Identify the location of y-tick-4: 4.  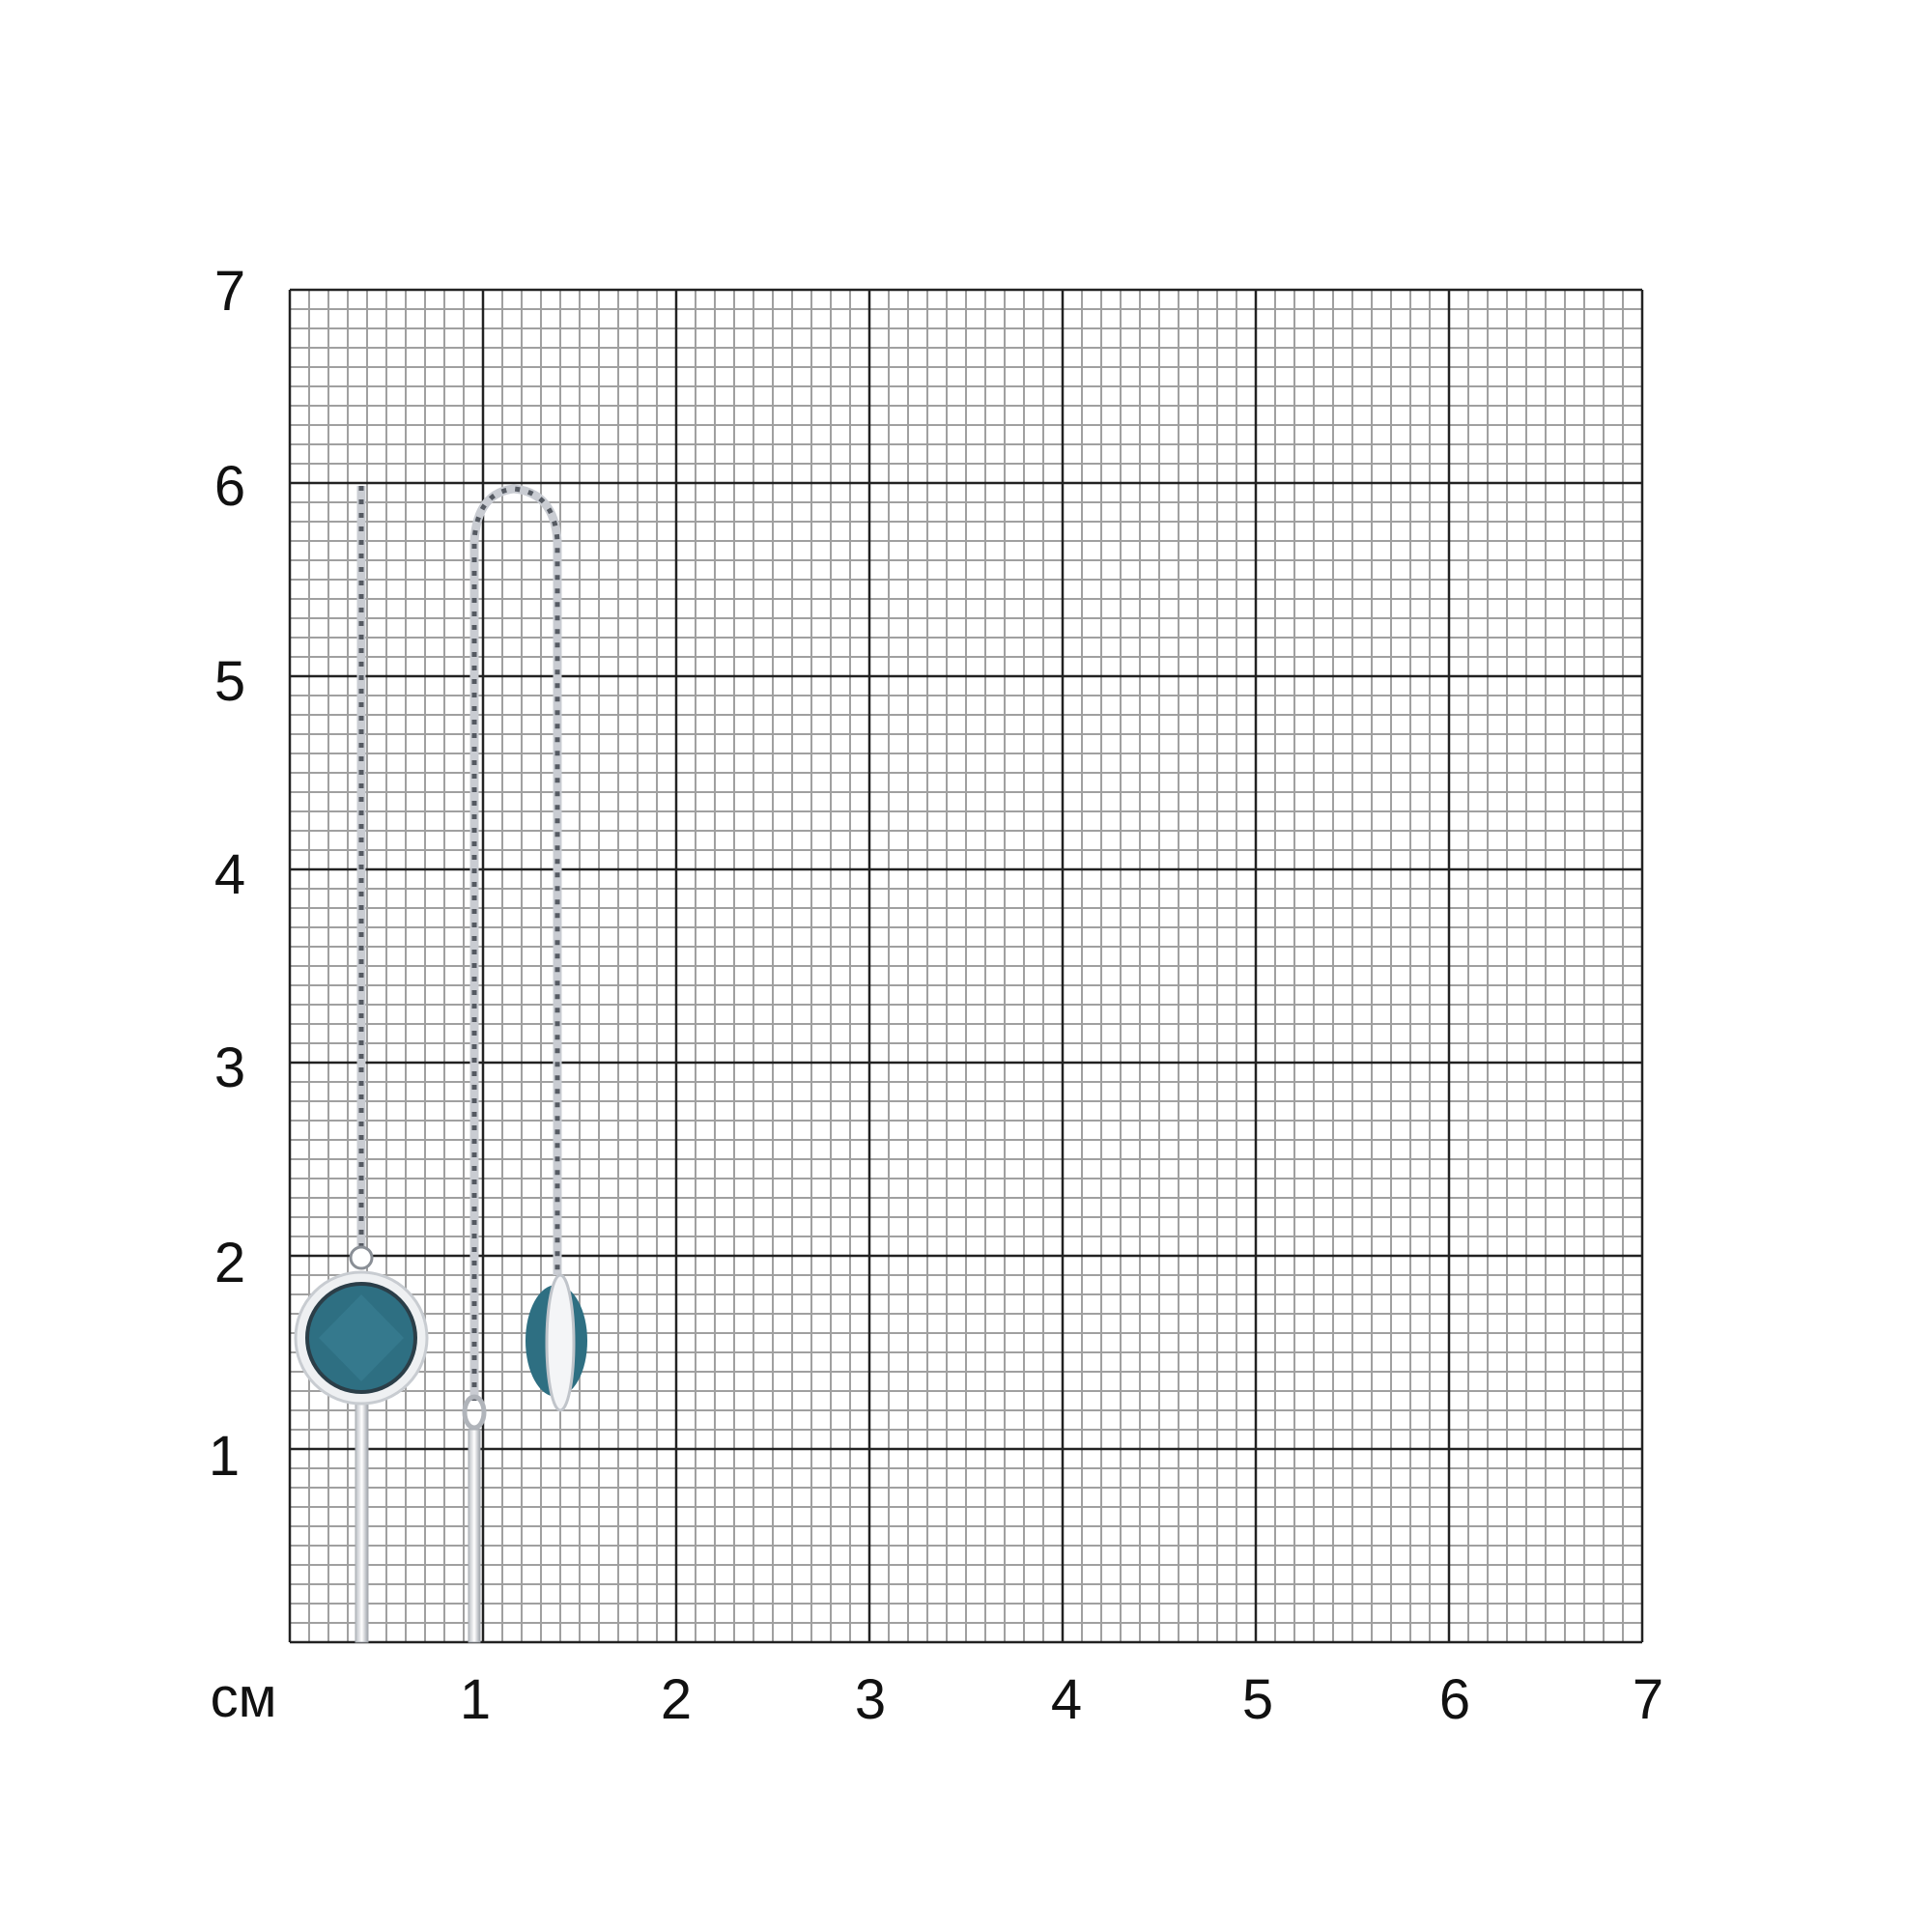
(229, 874).